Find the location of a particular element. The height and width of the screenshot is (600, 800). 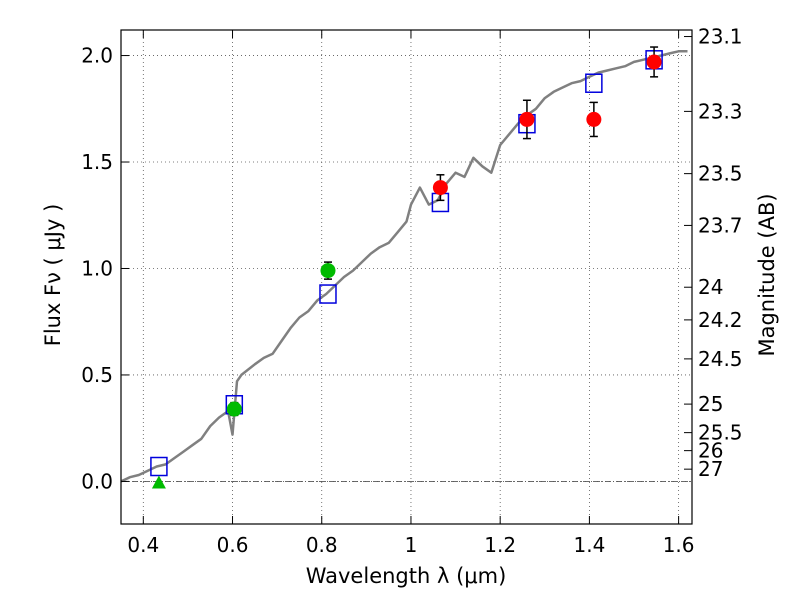

magnitude-tick-label: 23.5 is located at coordinates (720, 174).